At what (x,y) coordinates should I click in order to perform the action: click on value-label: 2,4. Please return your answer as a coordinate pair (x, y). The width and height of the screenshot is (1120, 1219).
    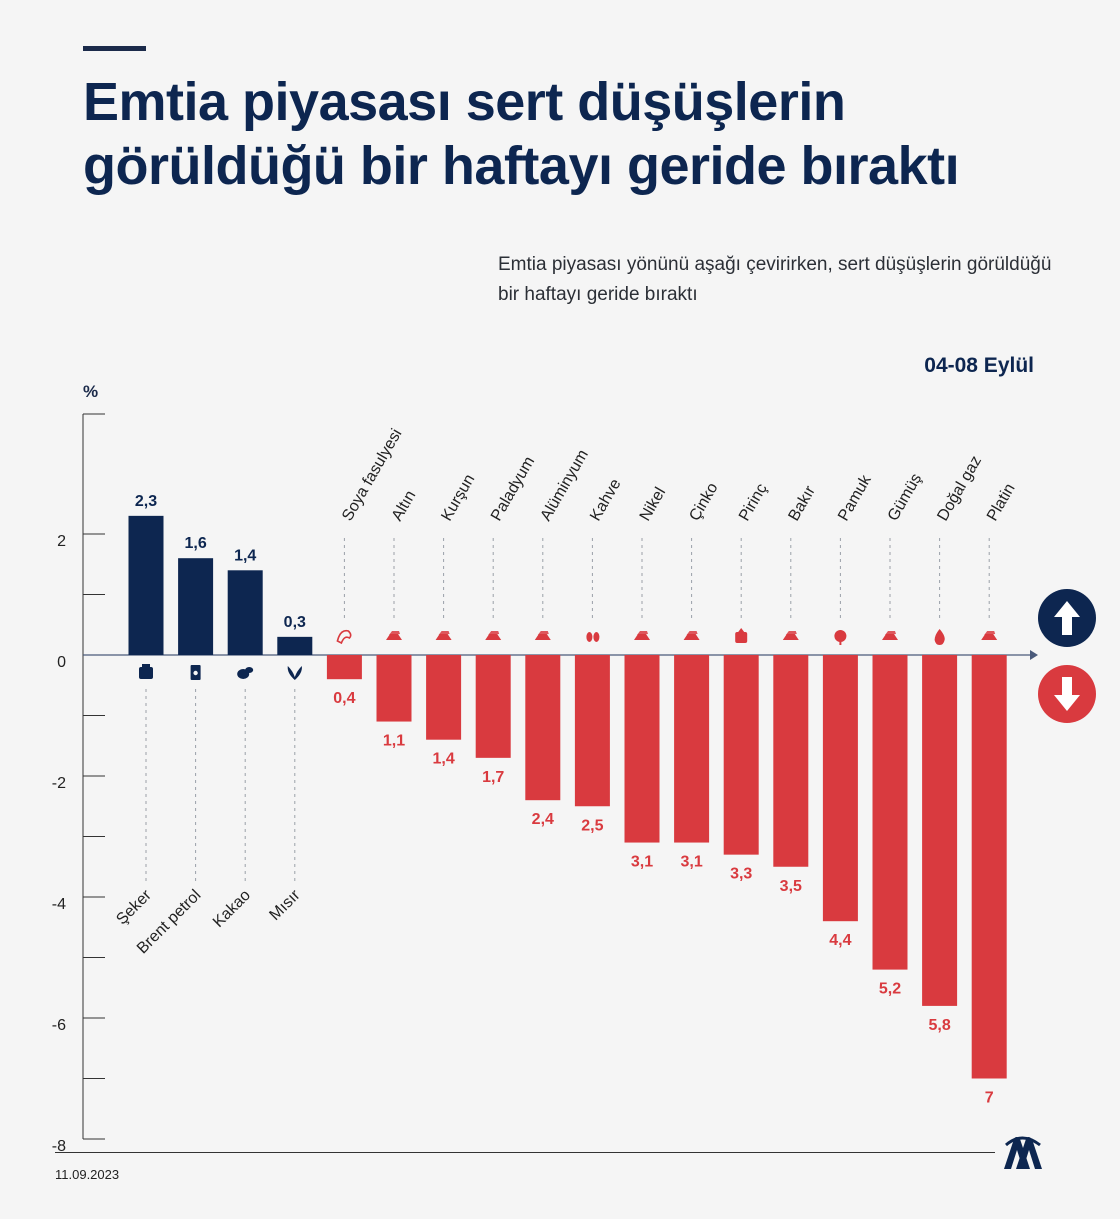
    Looking at the image, I should click on (543, 819).